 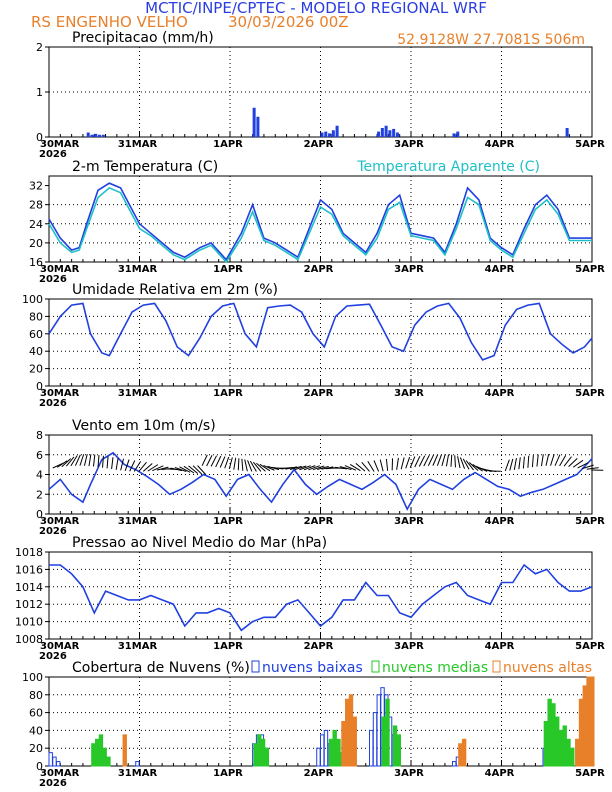 I want to click on y-tick-label: 100, so click(x=32, y=677).